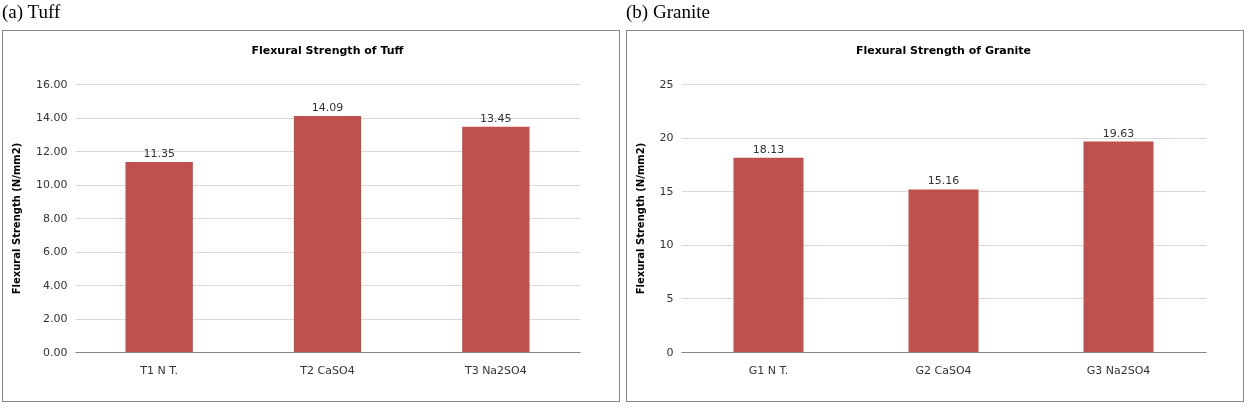 Image resolution: width=1254 pixels, height=413 pixels. What do you see at coordinates (1118, 370) in the screenshot?
I see `x-tick-label: G3 Na2SO4` at bounding box center [1118, 370].